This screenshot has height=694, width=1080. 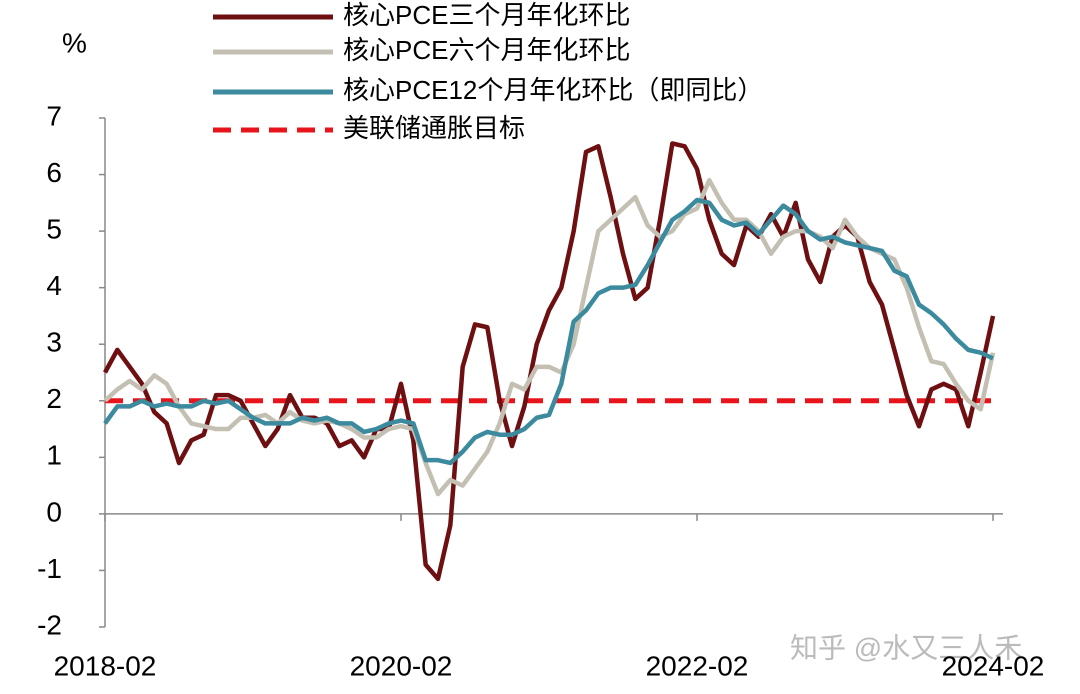 I want to click on x-tick-label: 2024-02, so click(x=993, y=665).